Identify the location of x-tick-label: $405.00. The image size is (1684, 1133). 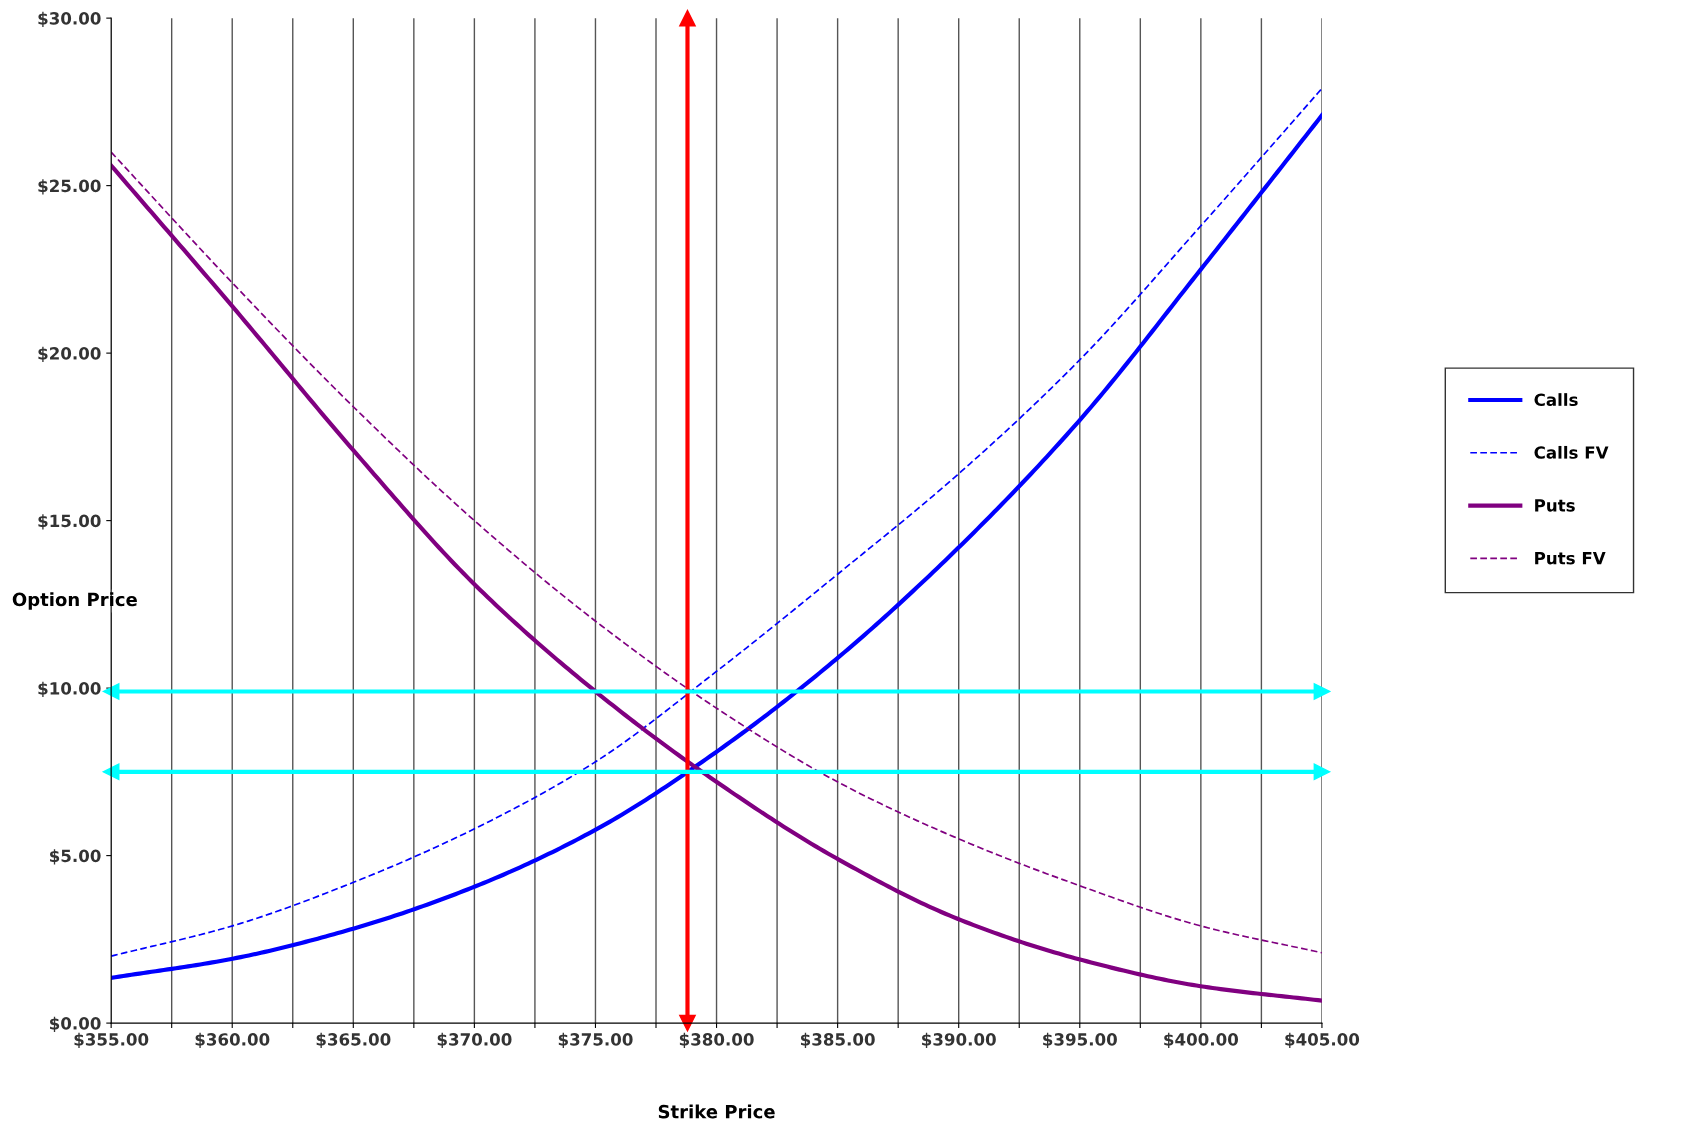
(1322, 1040).